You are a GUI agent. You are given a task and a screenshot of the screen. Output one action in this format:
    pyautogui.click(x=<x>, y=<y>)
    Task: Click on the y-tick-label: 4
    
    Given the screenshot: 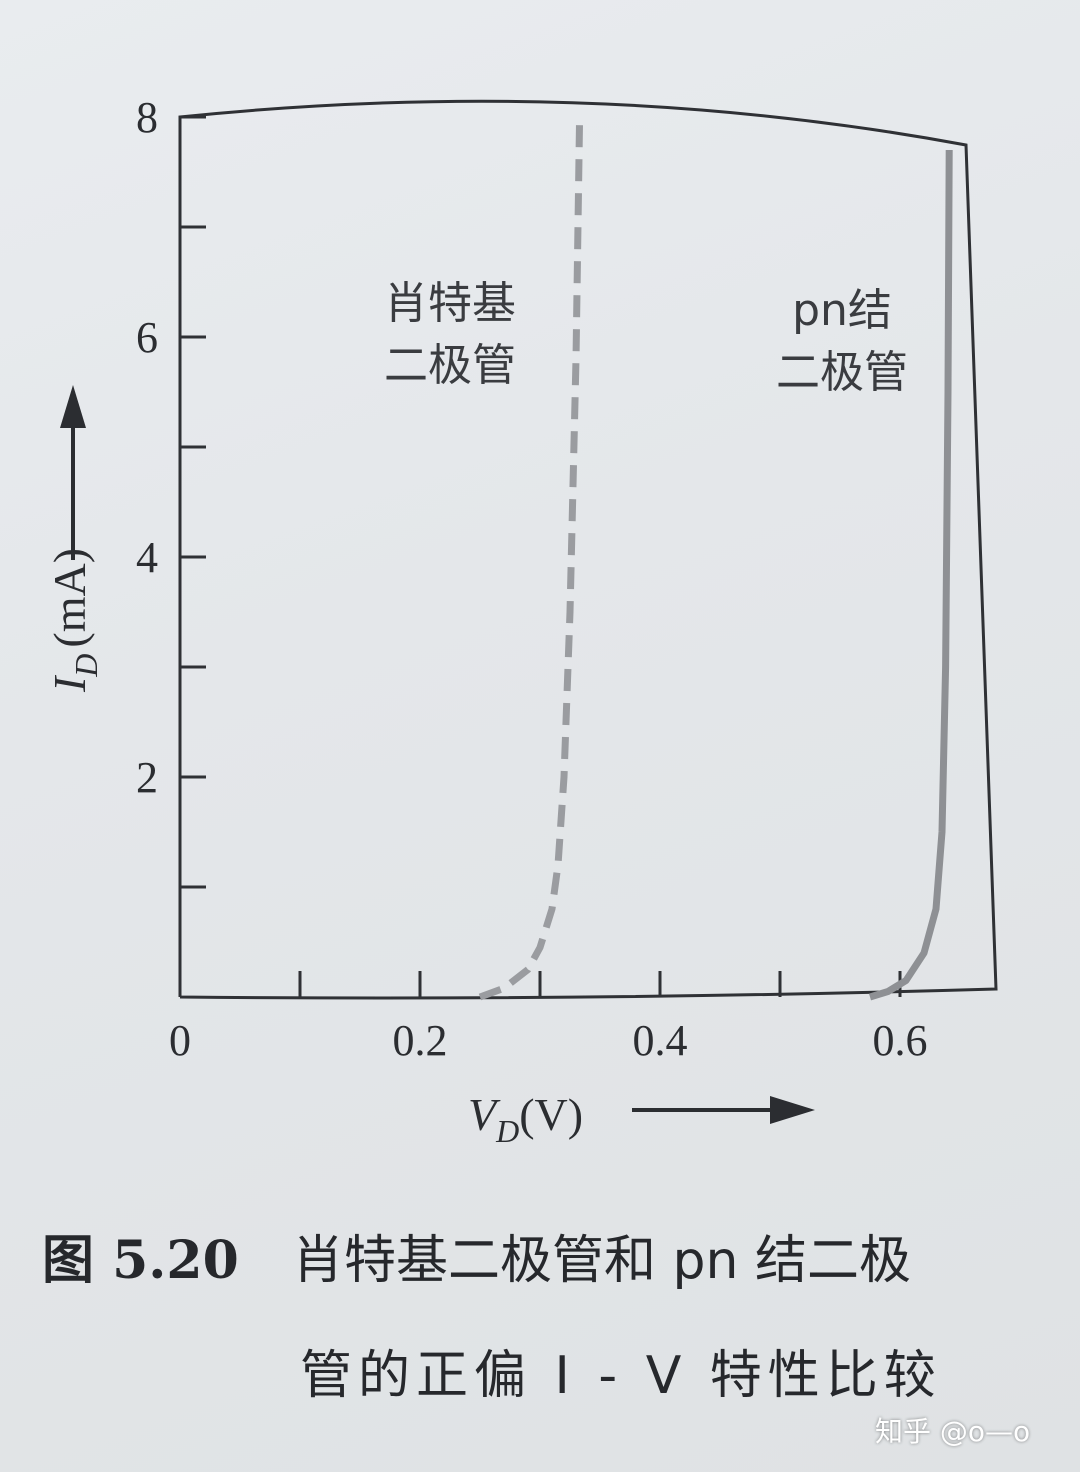 What is the action you would take?
    pyautogui.click(x=147, y=557)
    